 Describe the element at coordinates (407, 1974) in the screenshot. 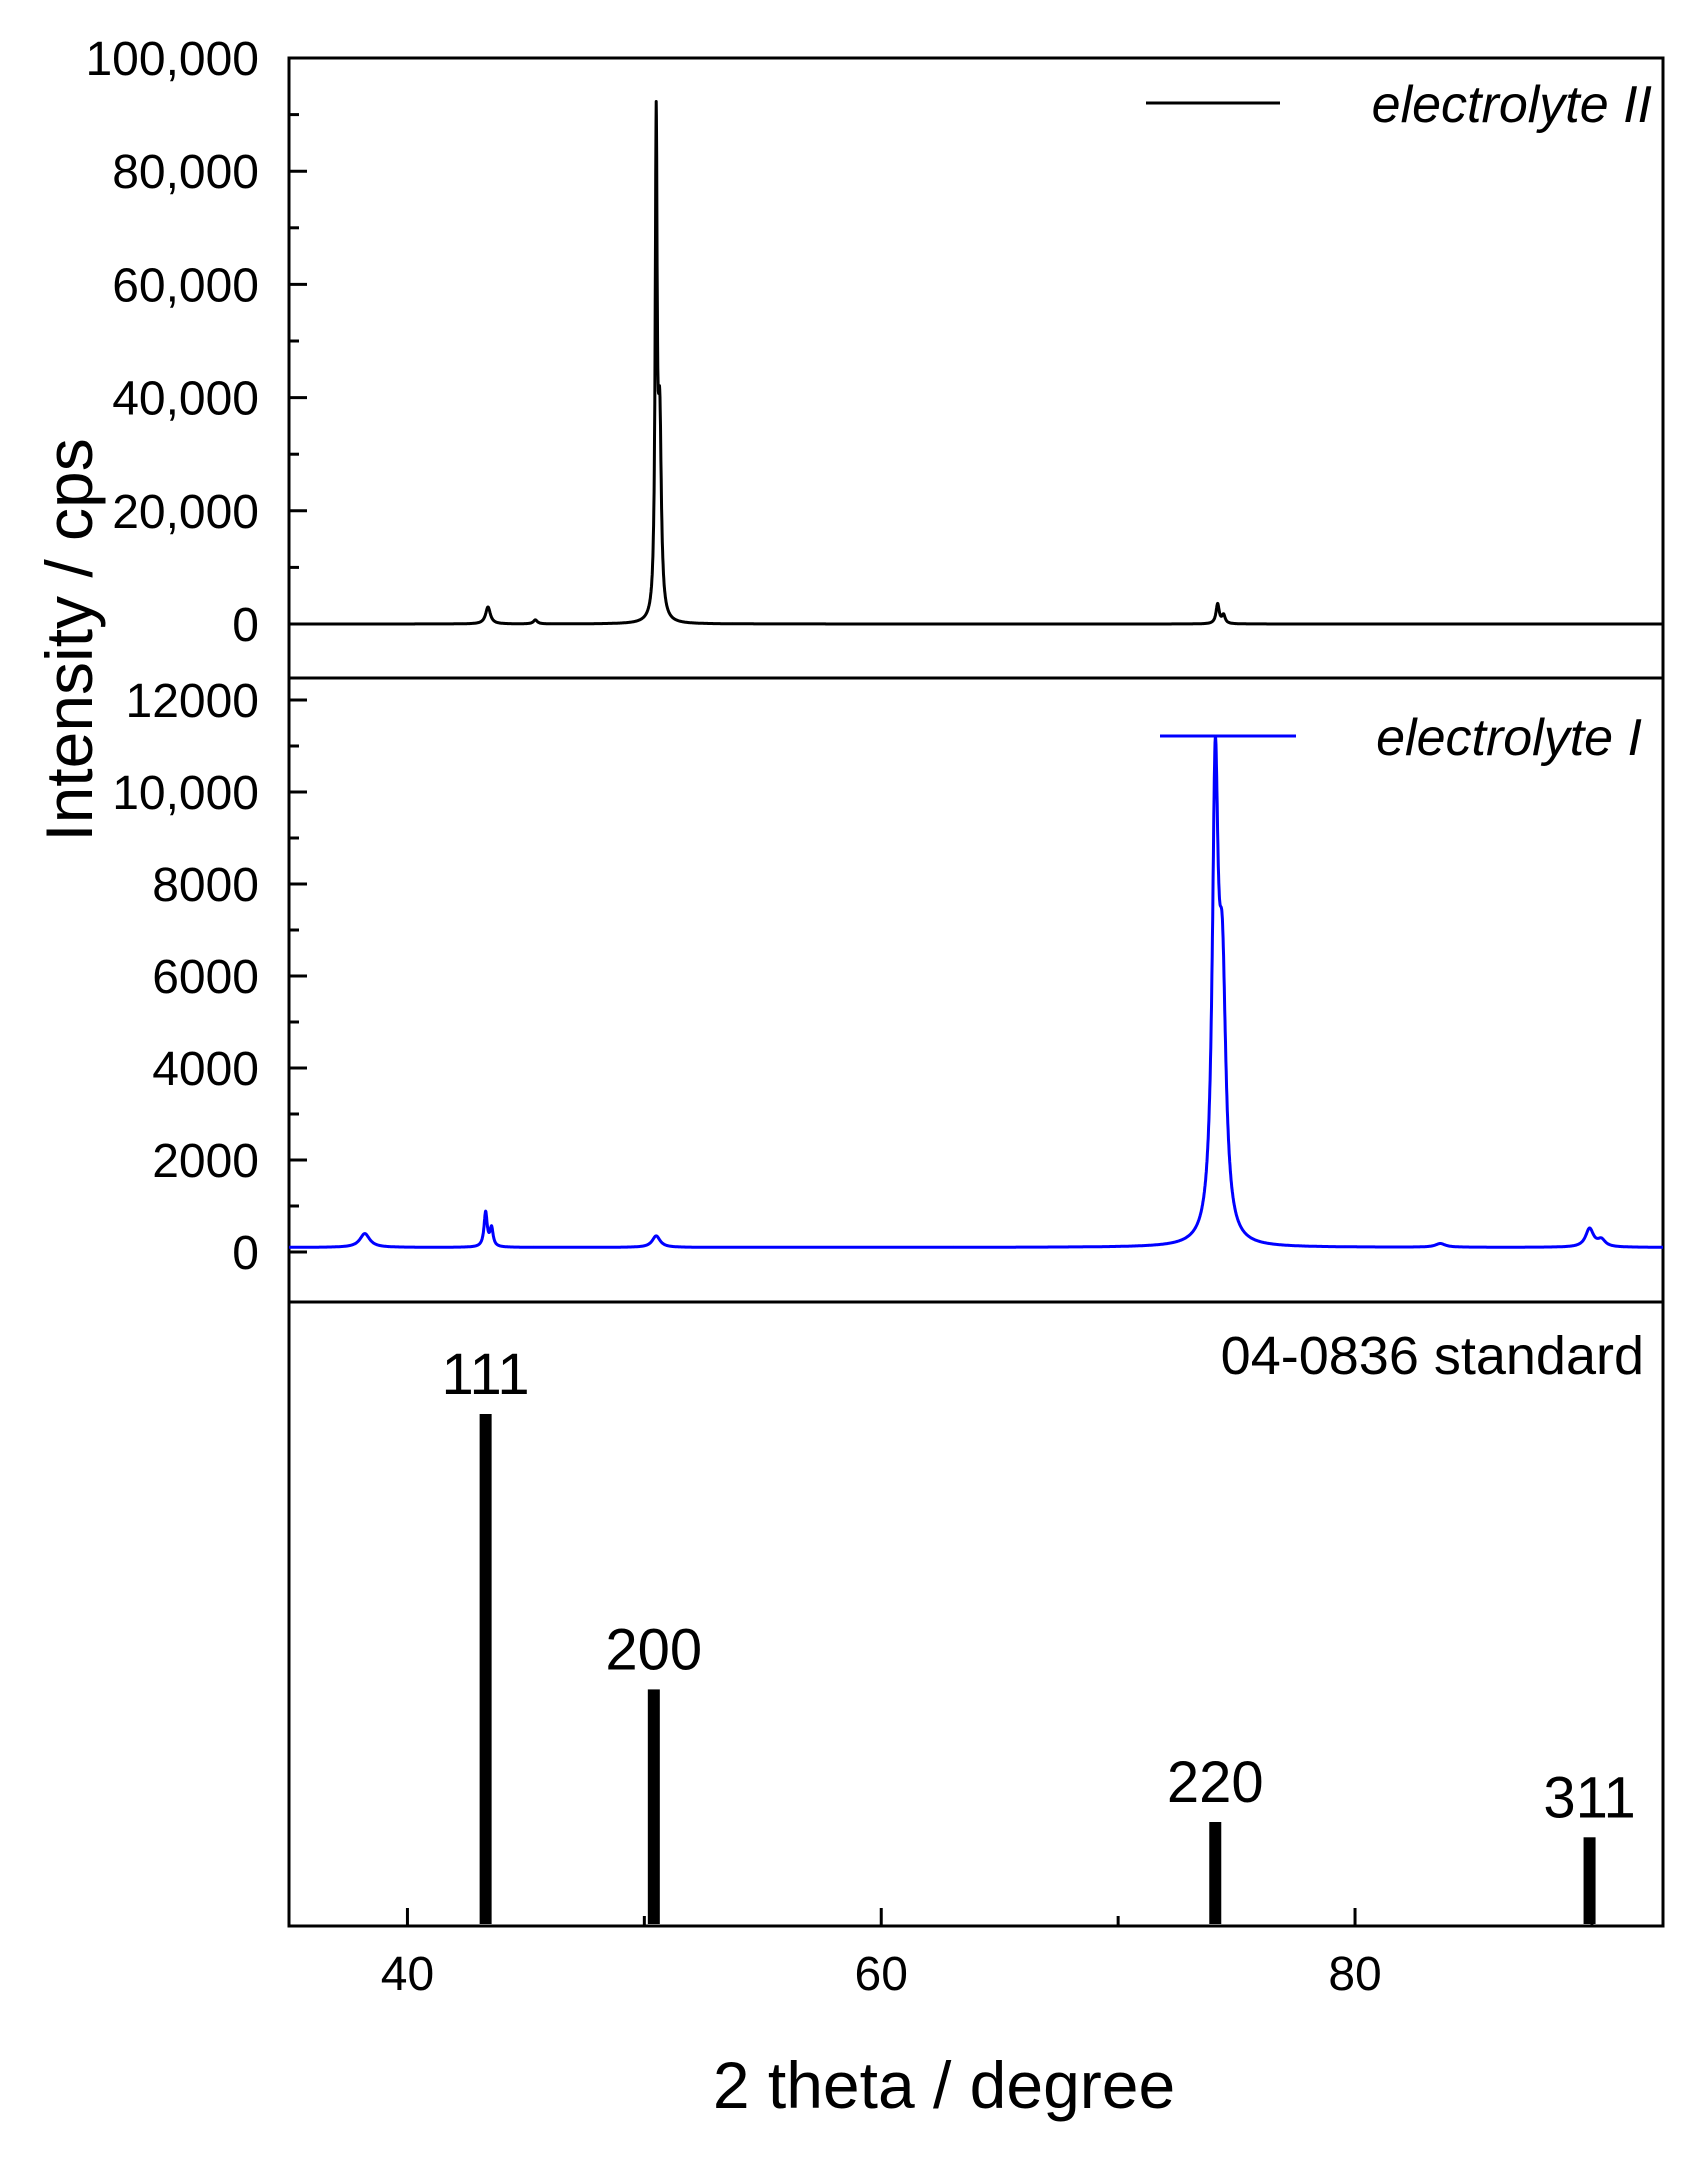

I see `x-tick-label: 40` at that location.